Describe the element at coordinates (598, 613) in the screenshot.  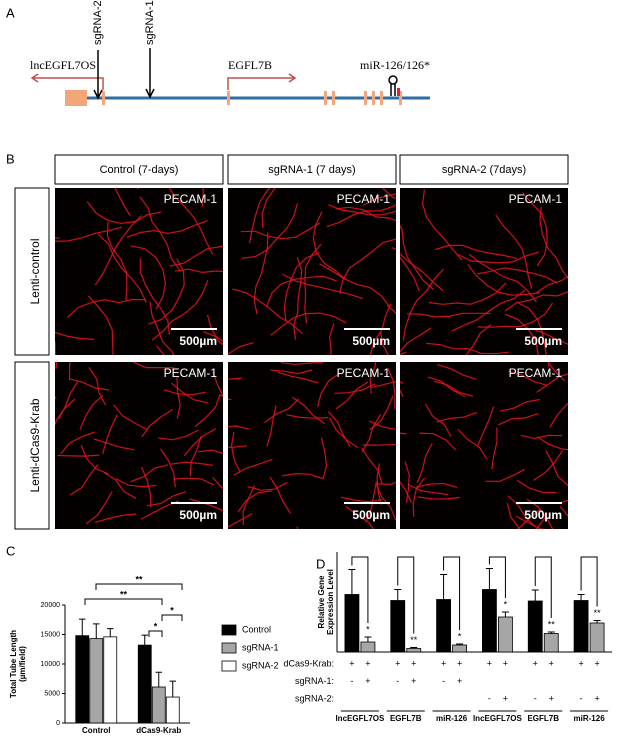
I see `significance-label: **` at that location.